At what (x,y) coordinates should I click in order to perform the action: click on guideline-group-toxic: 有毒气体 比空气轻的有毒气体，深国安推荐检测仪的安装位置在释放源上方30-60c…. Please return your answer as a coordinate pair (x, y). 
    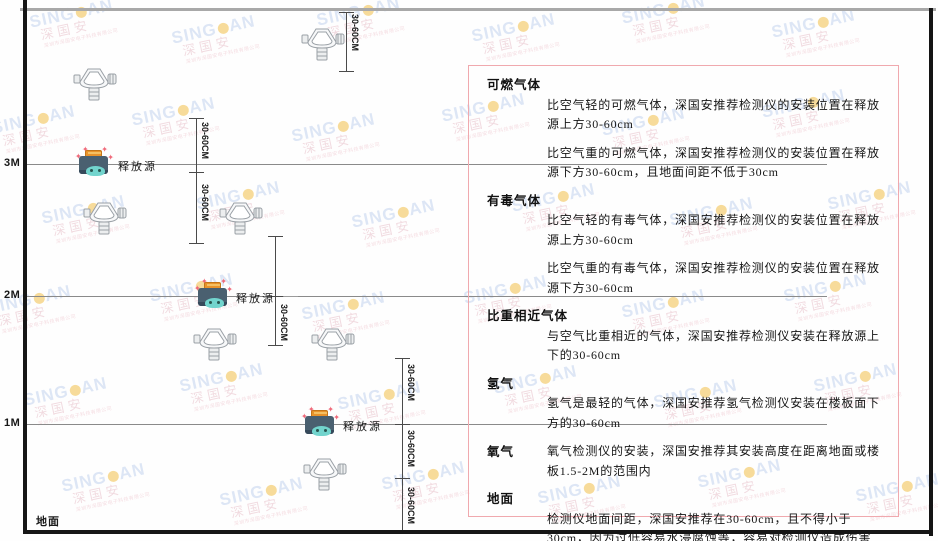
    Looking at the image, I should click on (683, 245).